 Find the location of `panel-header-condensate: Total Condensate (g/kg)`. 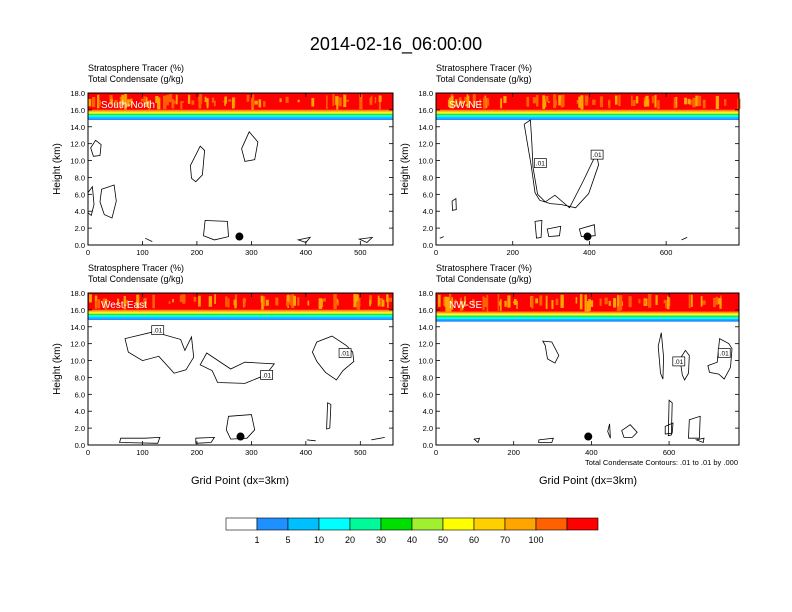

panel-header-condensate: Total Condensate (g/kg) is located at coordinates (136, 79).